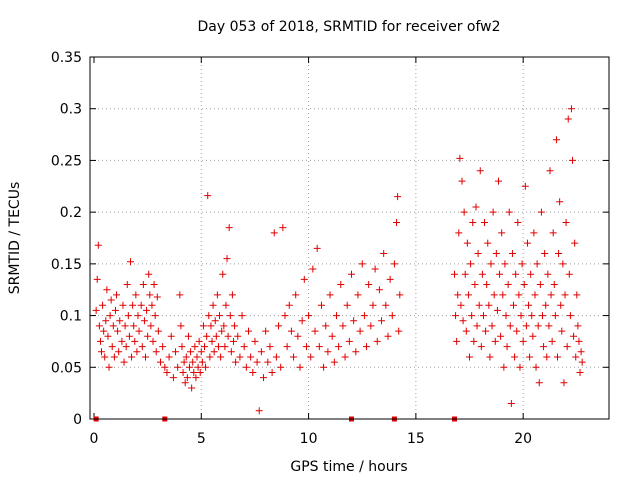 The height and width of the screenshot is (484, 640). What do you see at coordinates (15, 238) in the screenshot?
I see `y-axis-label: SRMTID / TECUs` at bounding box center [15, 238].